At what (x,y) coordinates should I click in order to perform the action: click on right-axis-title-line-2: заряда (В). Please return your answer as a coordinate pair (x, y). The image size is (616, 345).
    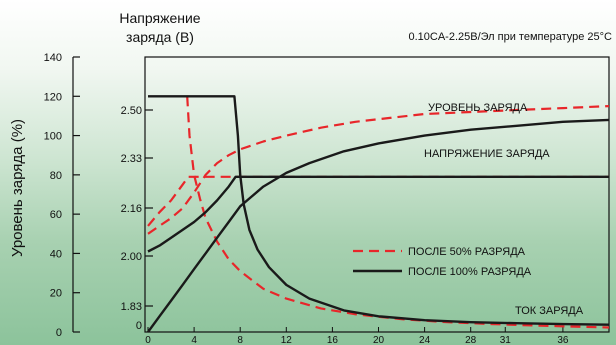
    Looking at the image, I should click on (160, 37).